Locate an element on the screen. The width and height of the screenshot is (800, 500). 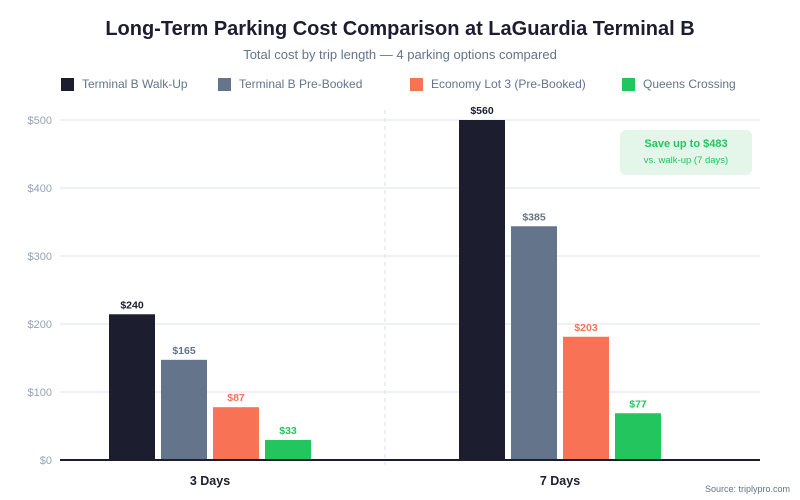
y-tick-label: $0 is located at coordinates (46, 461).